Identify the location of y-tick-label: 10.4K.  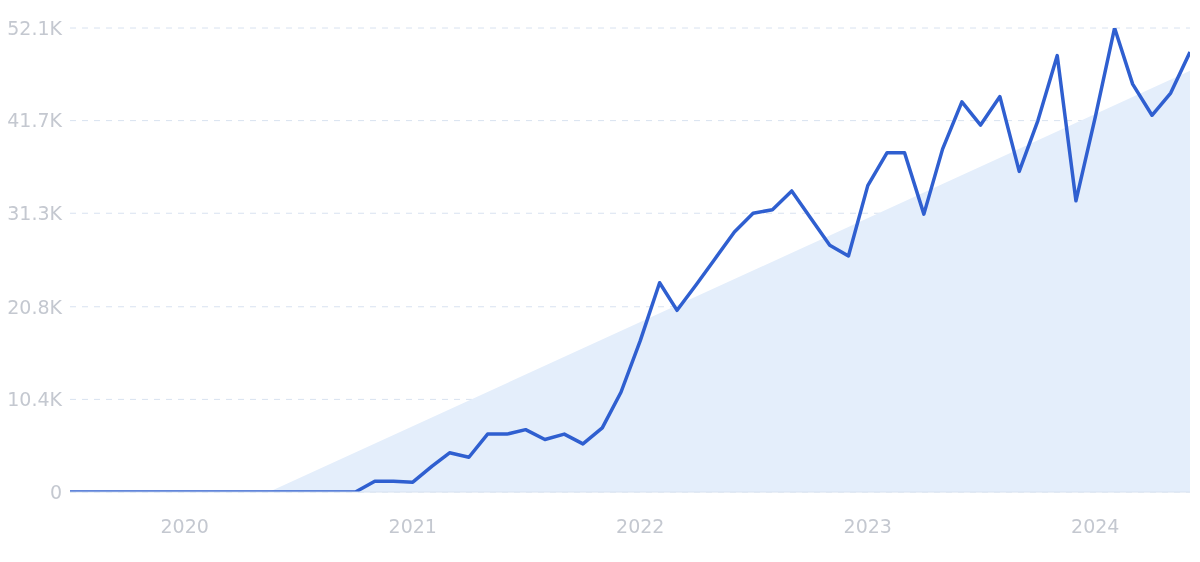
(35, 399).